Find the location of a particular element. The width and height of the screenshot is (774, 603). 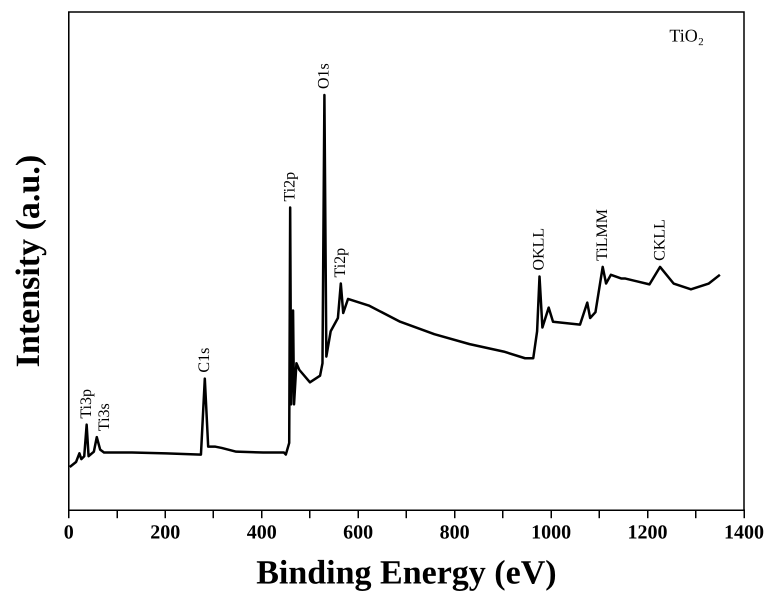

x-tick-label: 400 is located at coordinates (261, 532).